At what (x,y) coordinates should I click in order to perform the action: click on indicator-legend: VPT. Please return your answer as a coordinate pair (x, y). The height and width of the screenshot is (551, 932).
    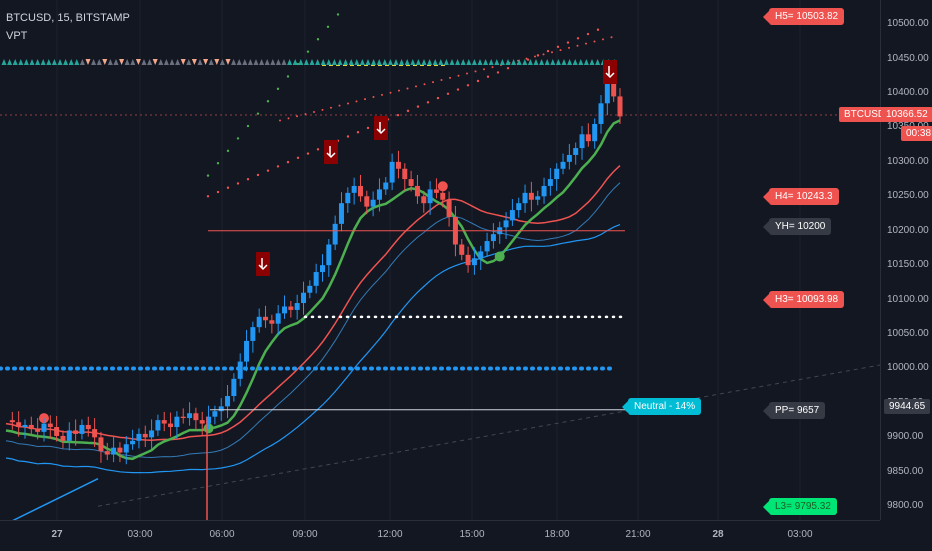
    Looking at the image, I should click on (17, 36).